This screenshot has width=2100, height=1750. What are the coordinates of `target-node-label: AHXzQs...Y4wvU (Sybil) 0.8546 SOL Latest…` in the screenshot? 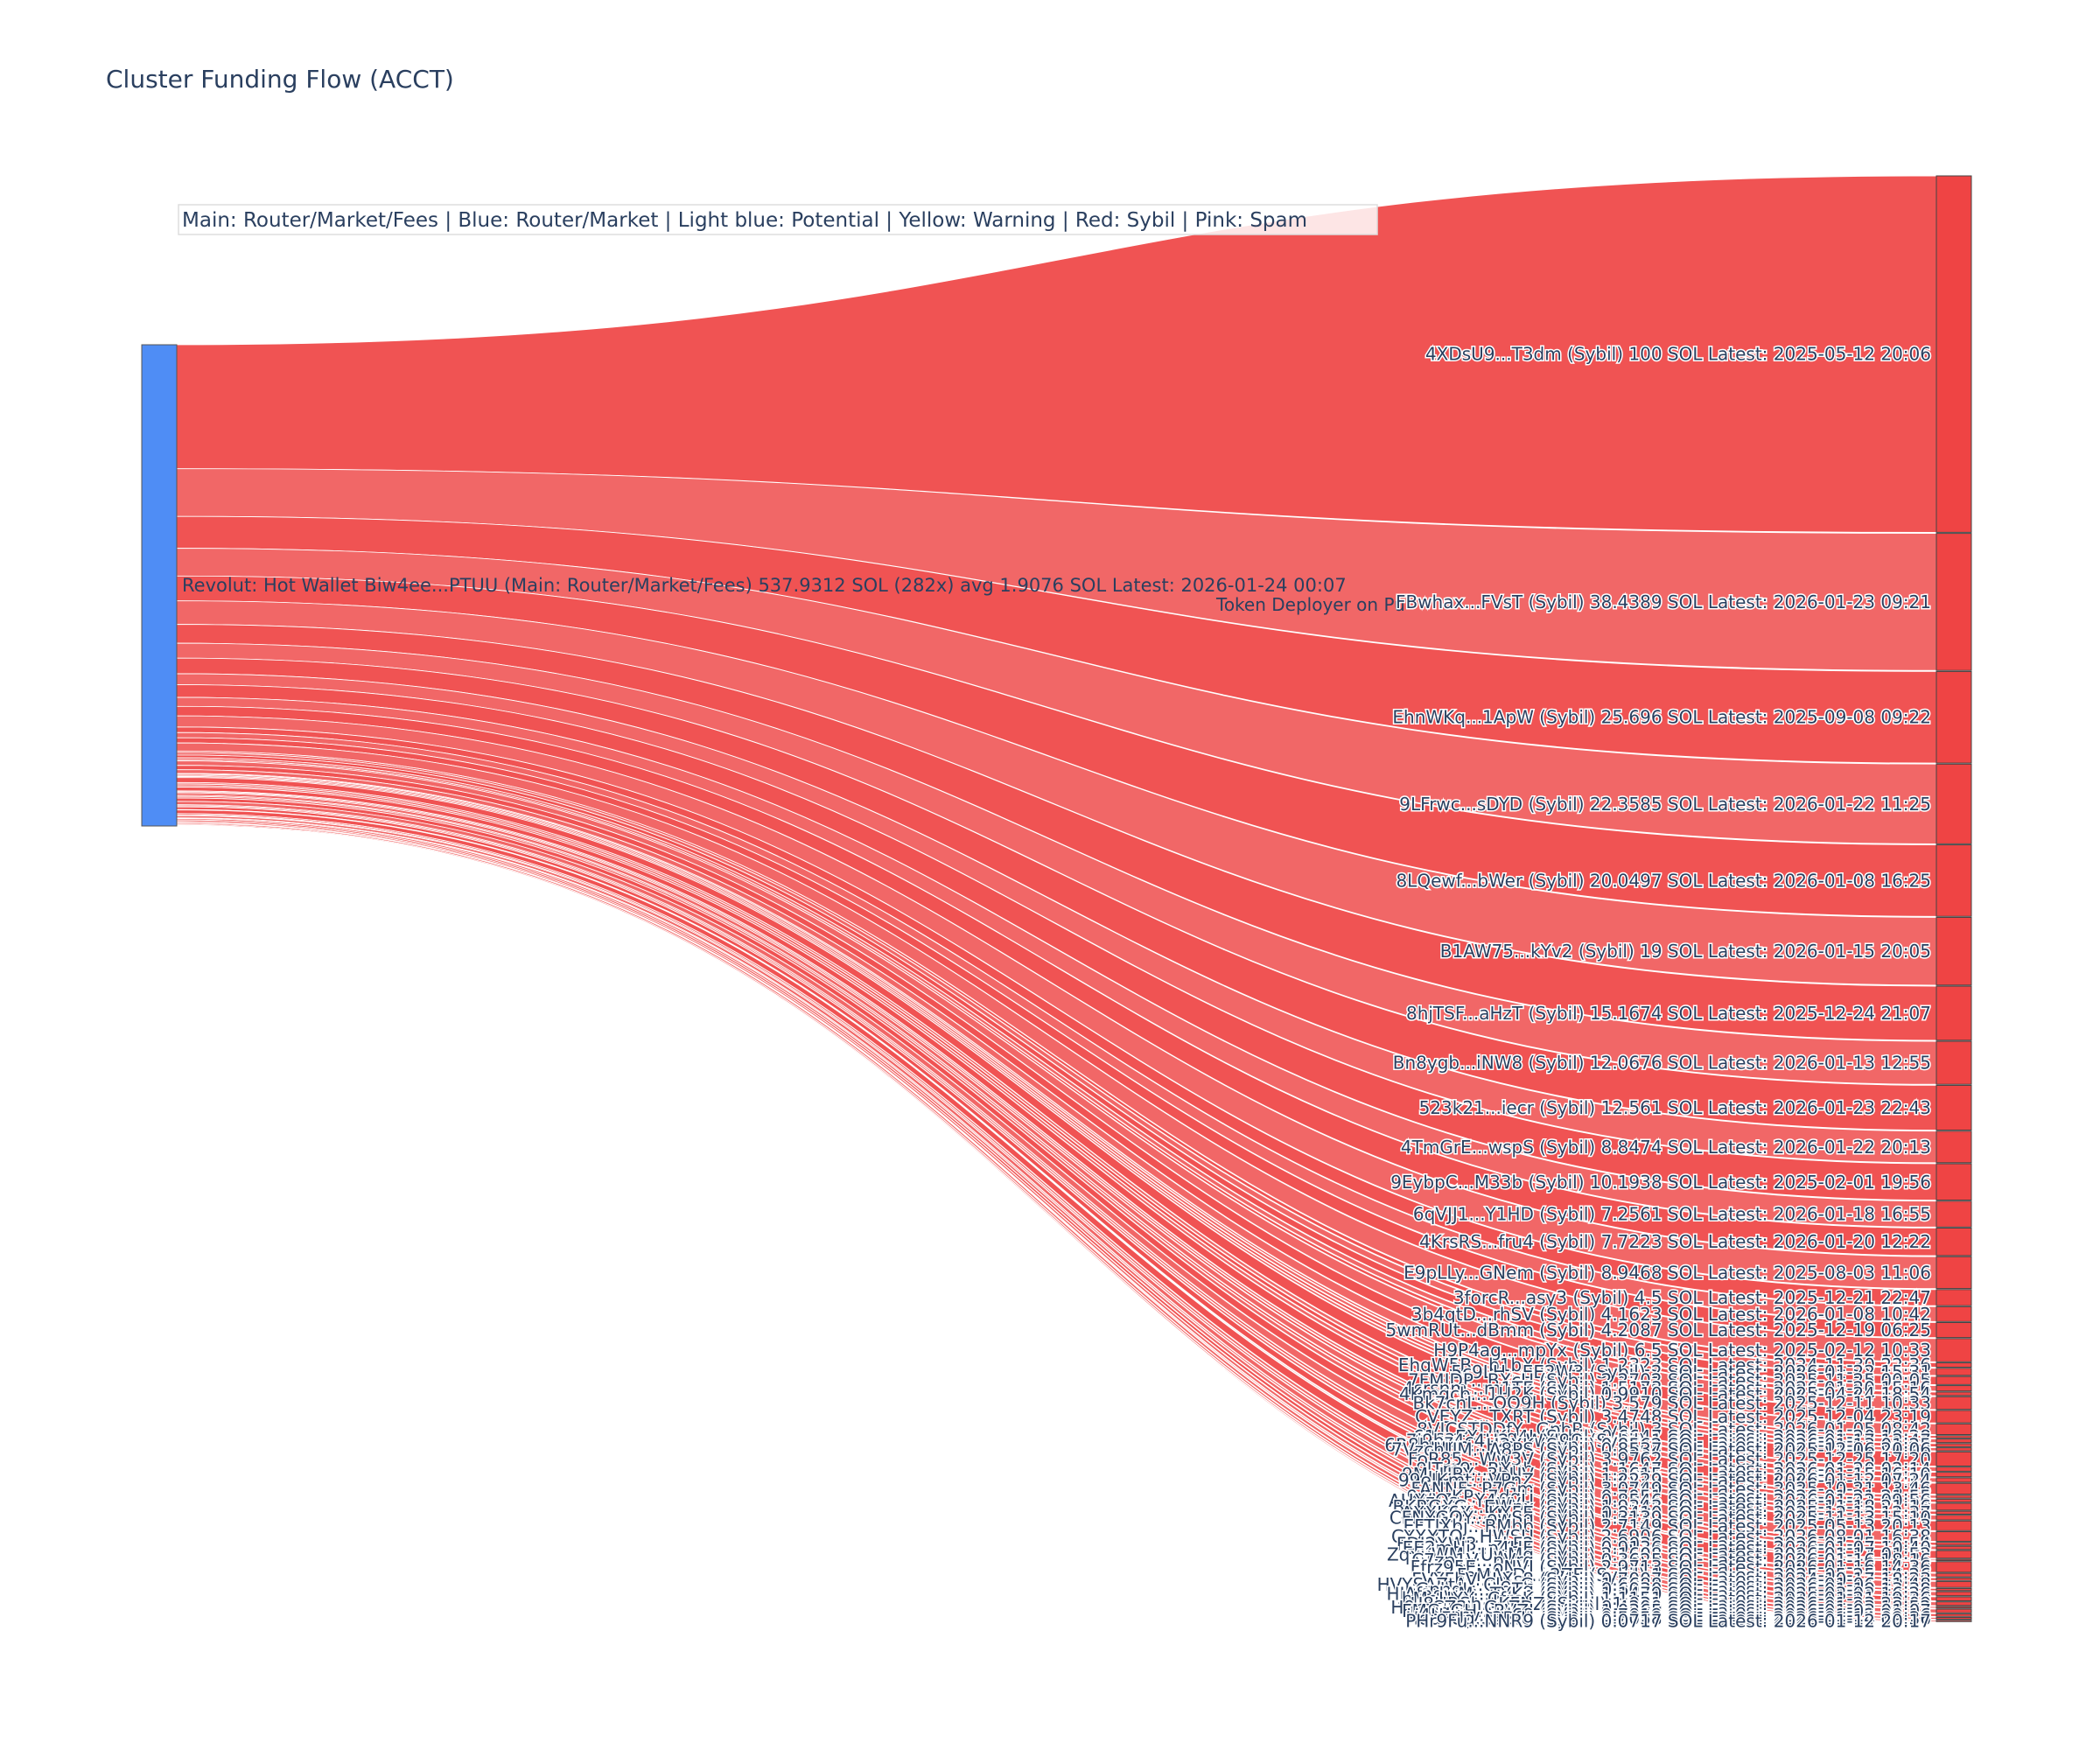 It's located at (1660, 1500).